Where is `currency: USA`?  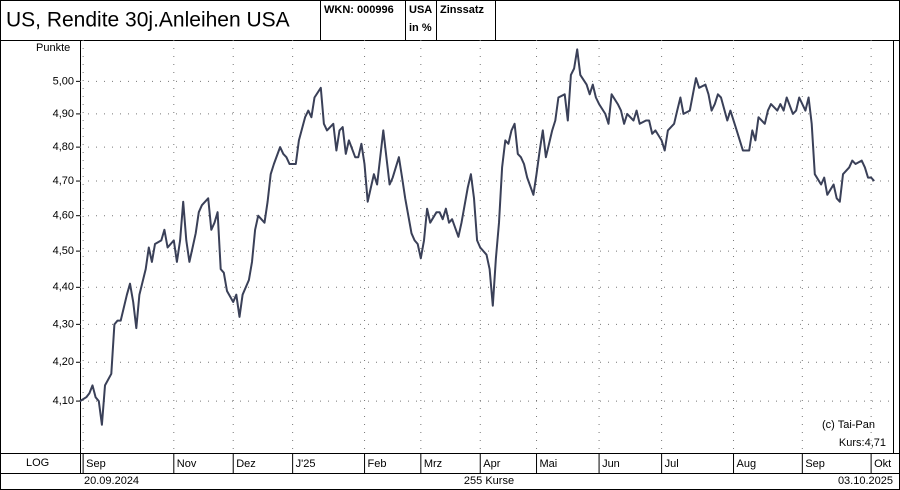 currency: USA is located at coordinates (420, 10).